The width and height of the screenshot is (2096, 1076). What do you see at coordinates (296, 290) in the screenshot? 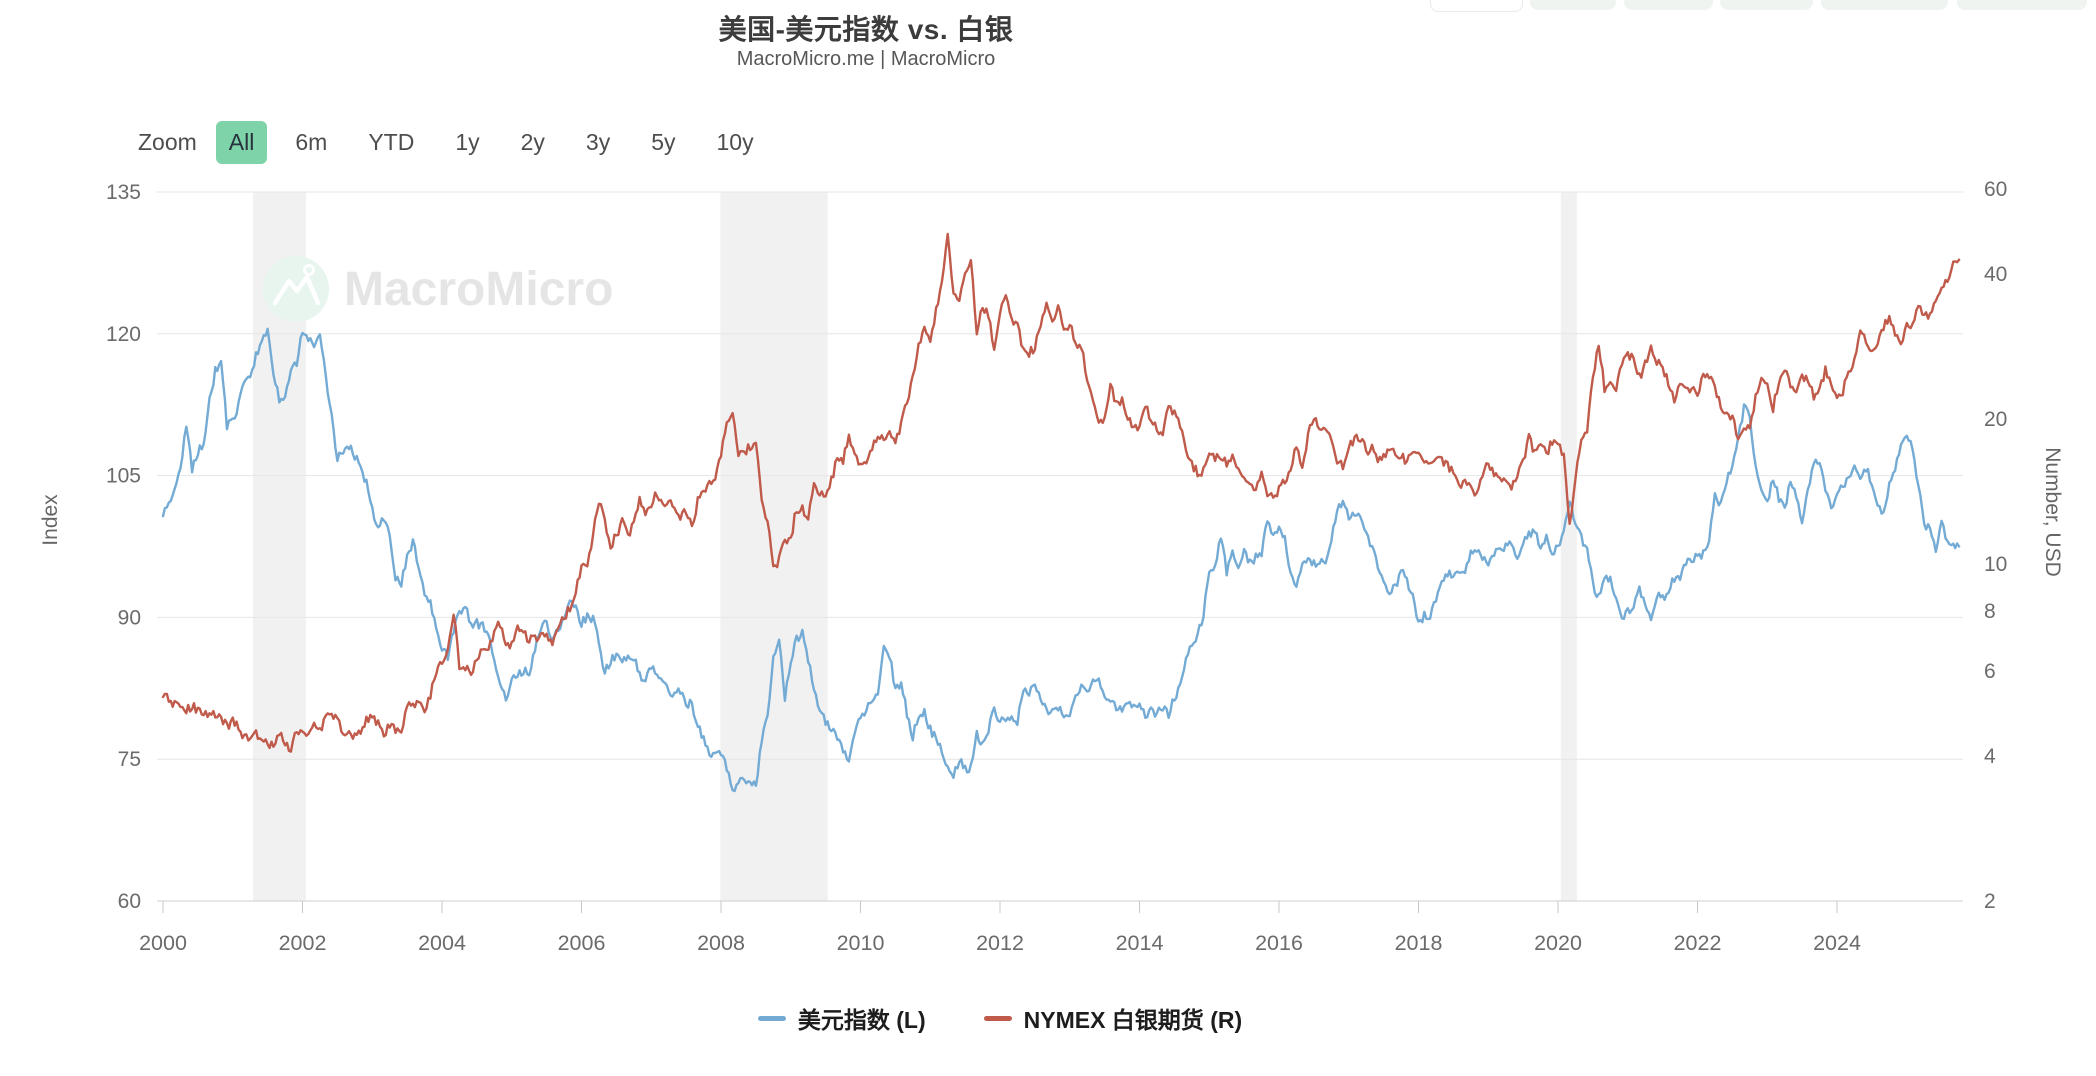
I see `mountain-icon` at bounding box center [296, 290].